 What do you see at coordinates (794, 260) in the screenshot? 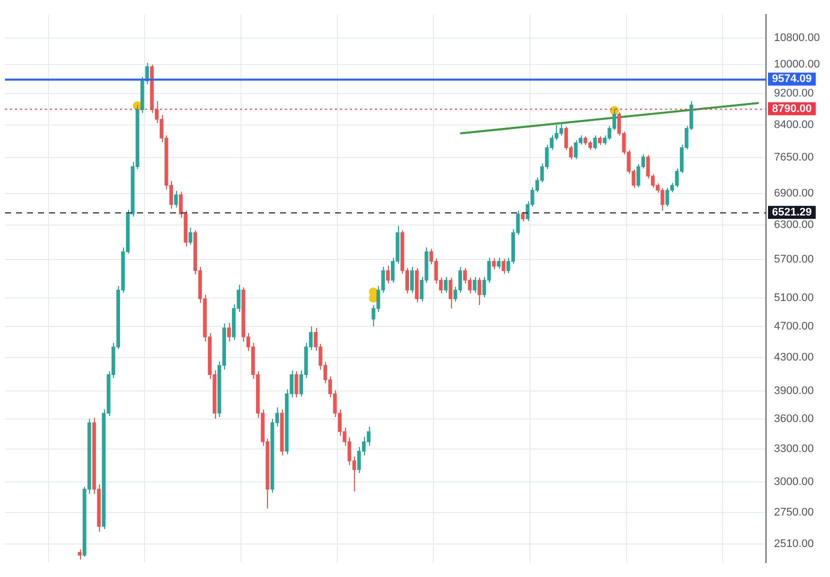
I see `y-tick-label: 5700.00` at bounding box center [794, 260].